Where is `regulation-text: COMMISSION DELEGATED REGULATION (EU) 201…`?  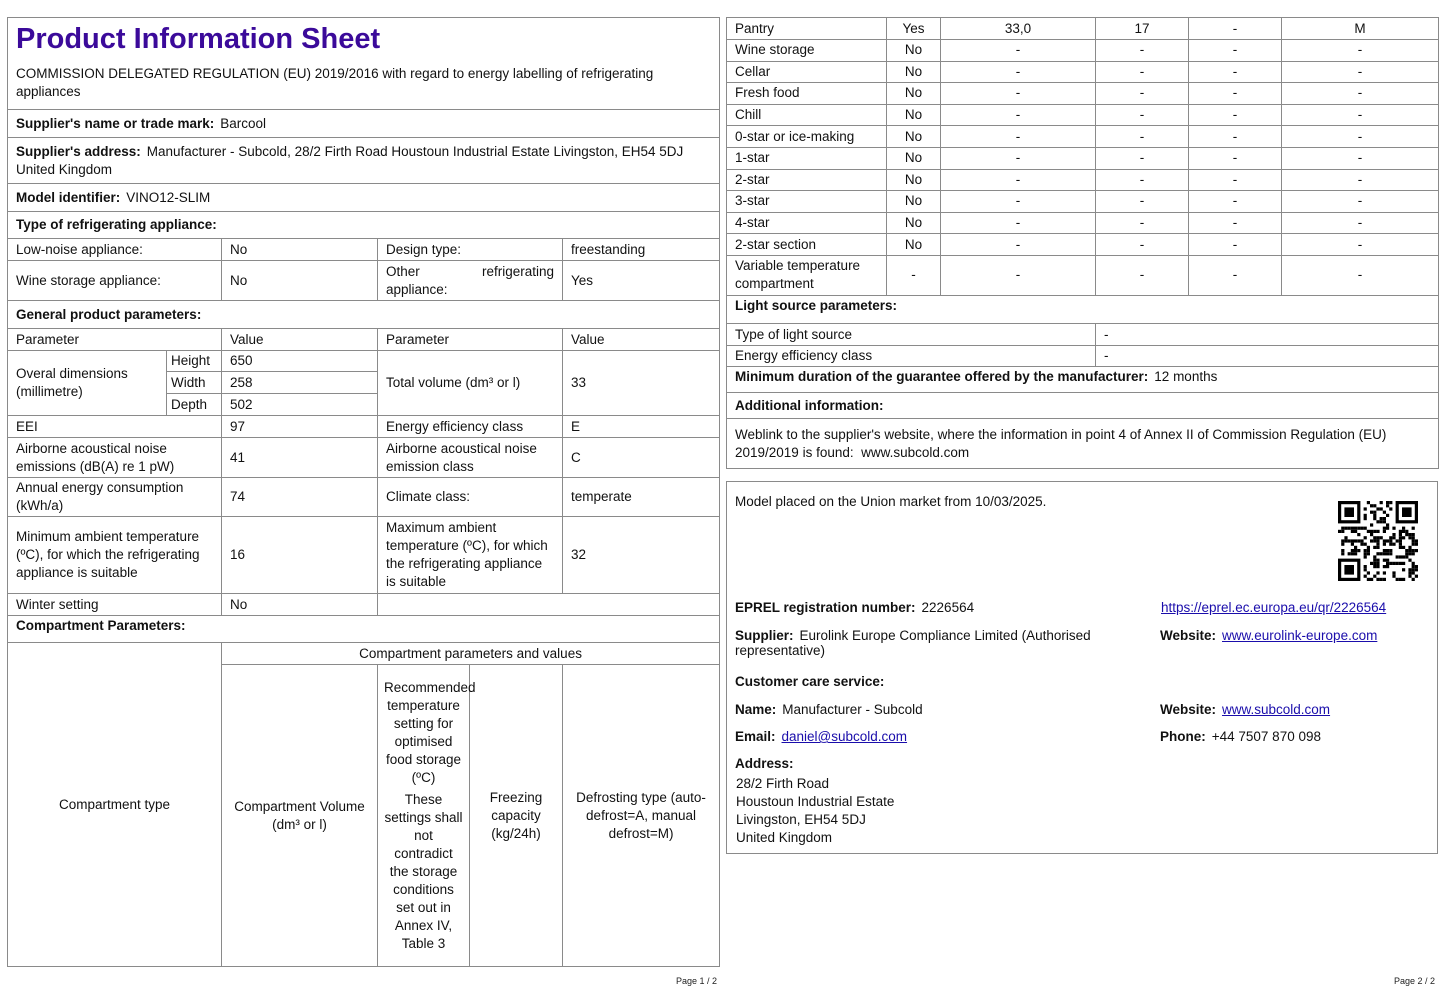 regulation-text: COMMISSION DELEGATED REGULATION (EU) 201… is located at coordinates (335, 82).